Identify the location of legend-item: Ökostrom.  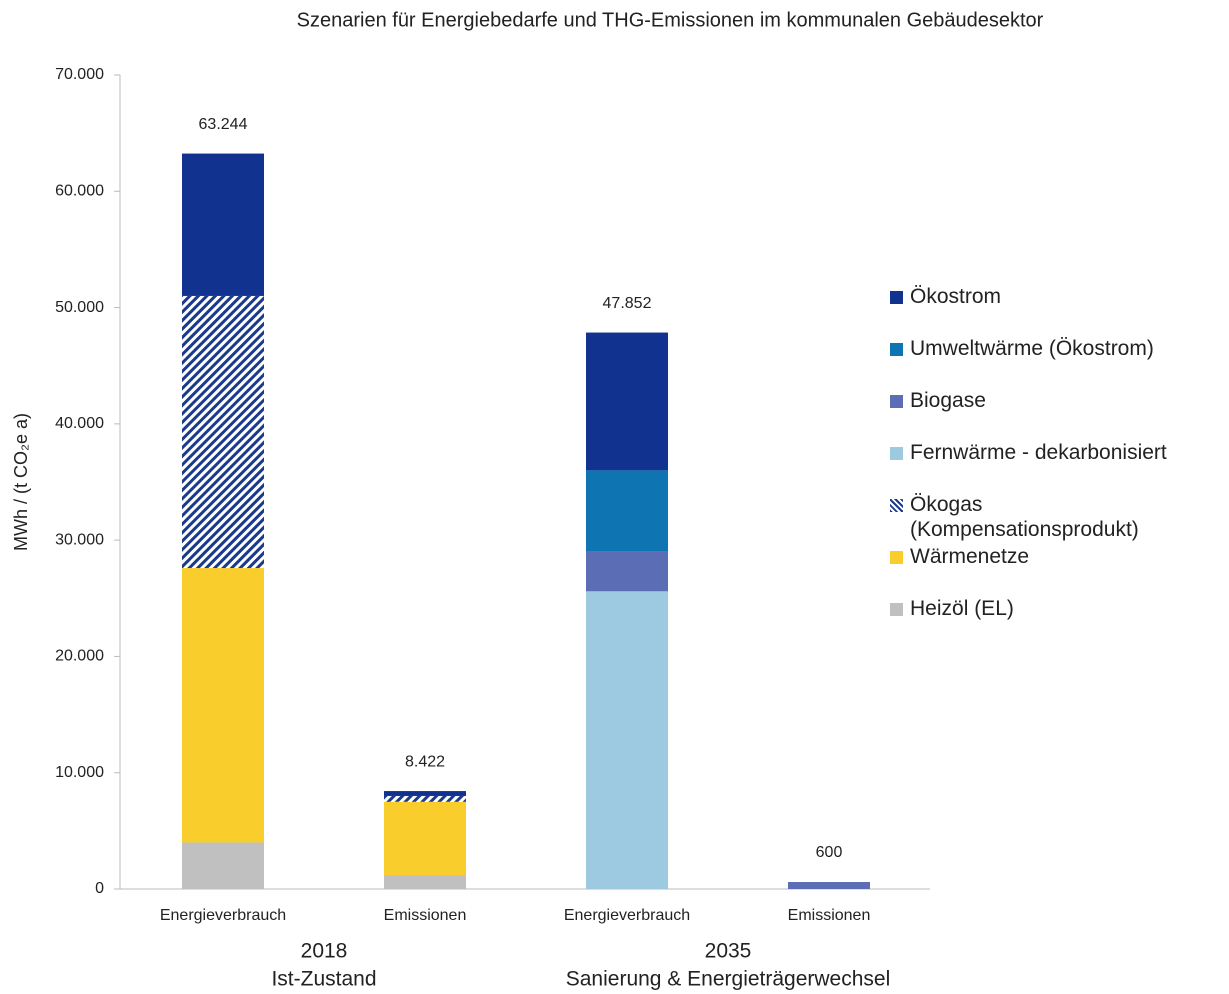
(1050, 296).